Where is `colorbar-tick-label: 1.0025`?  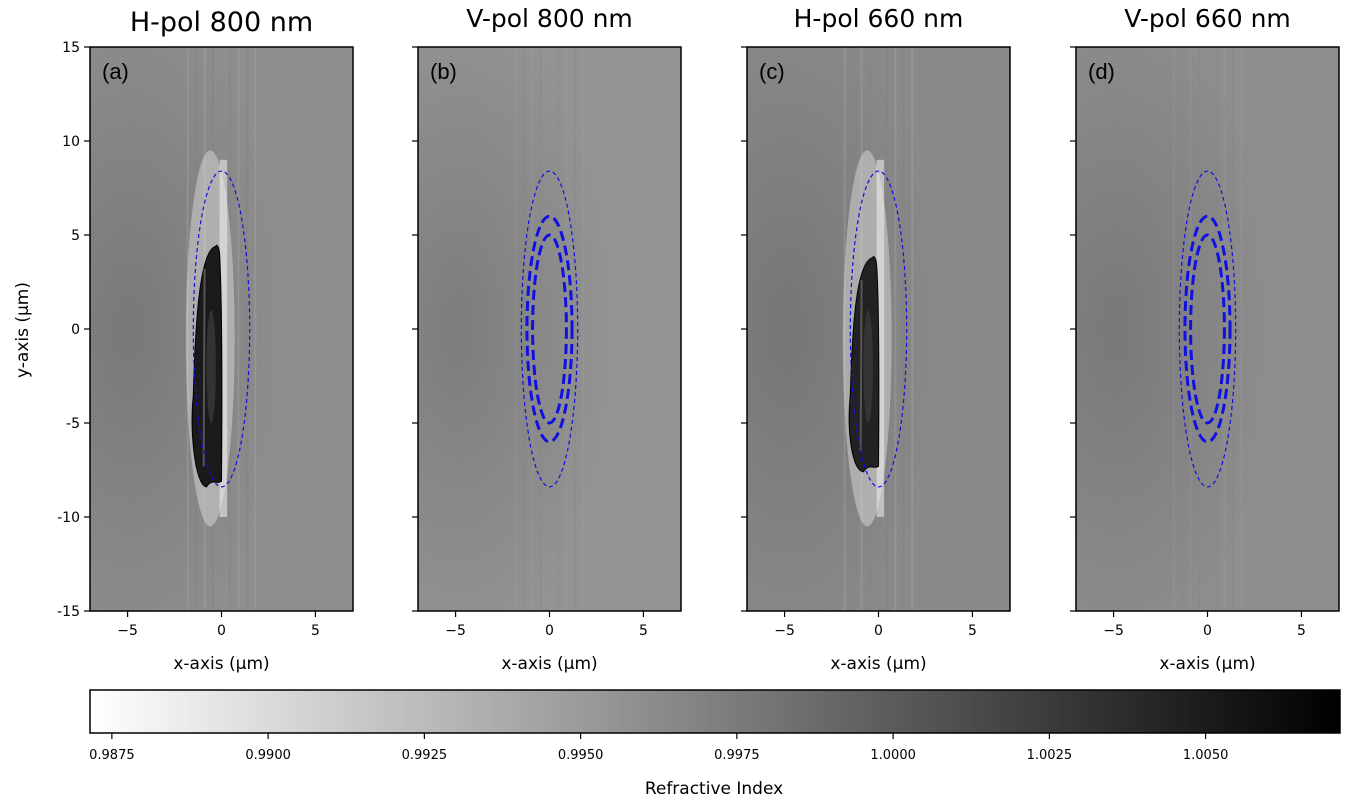
colorbar-tick-label: 1.0025 is located at coordinates (1050, 755).